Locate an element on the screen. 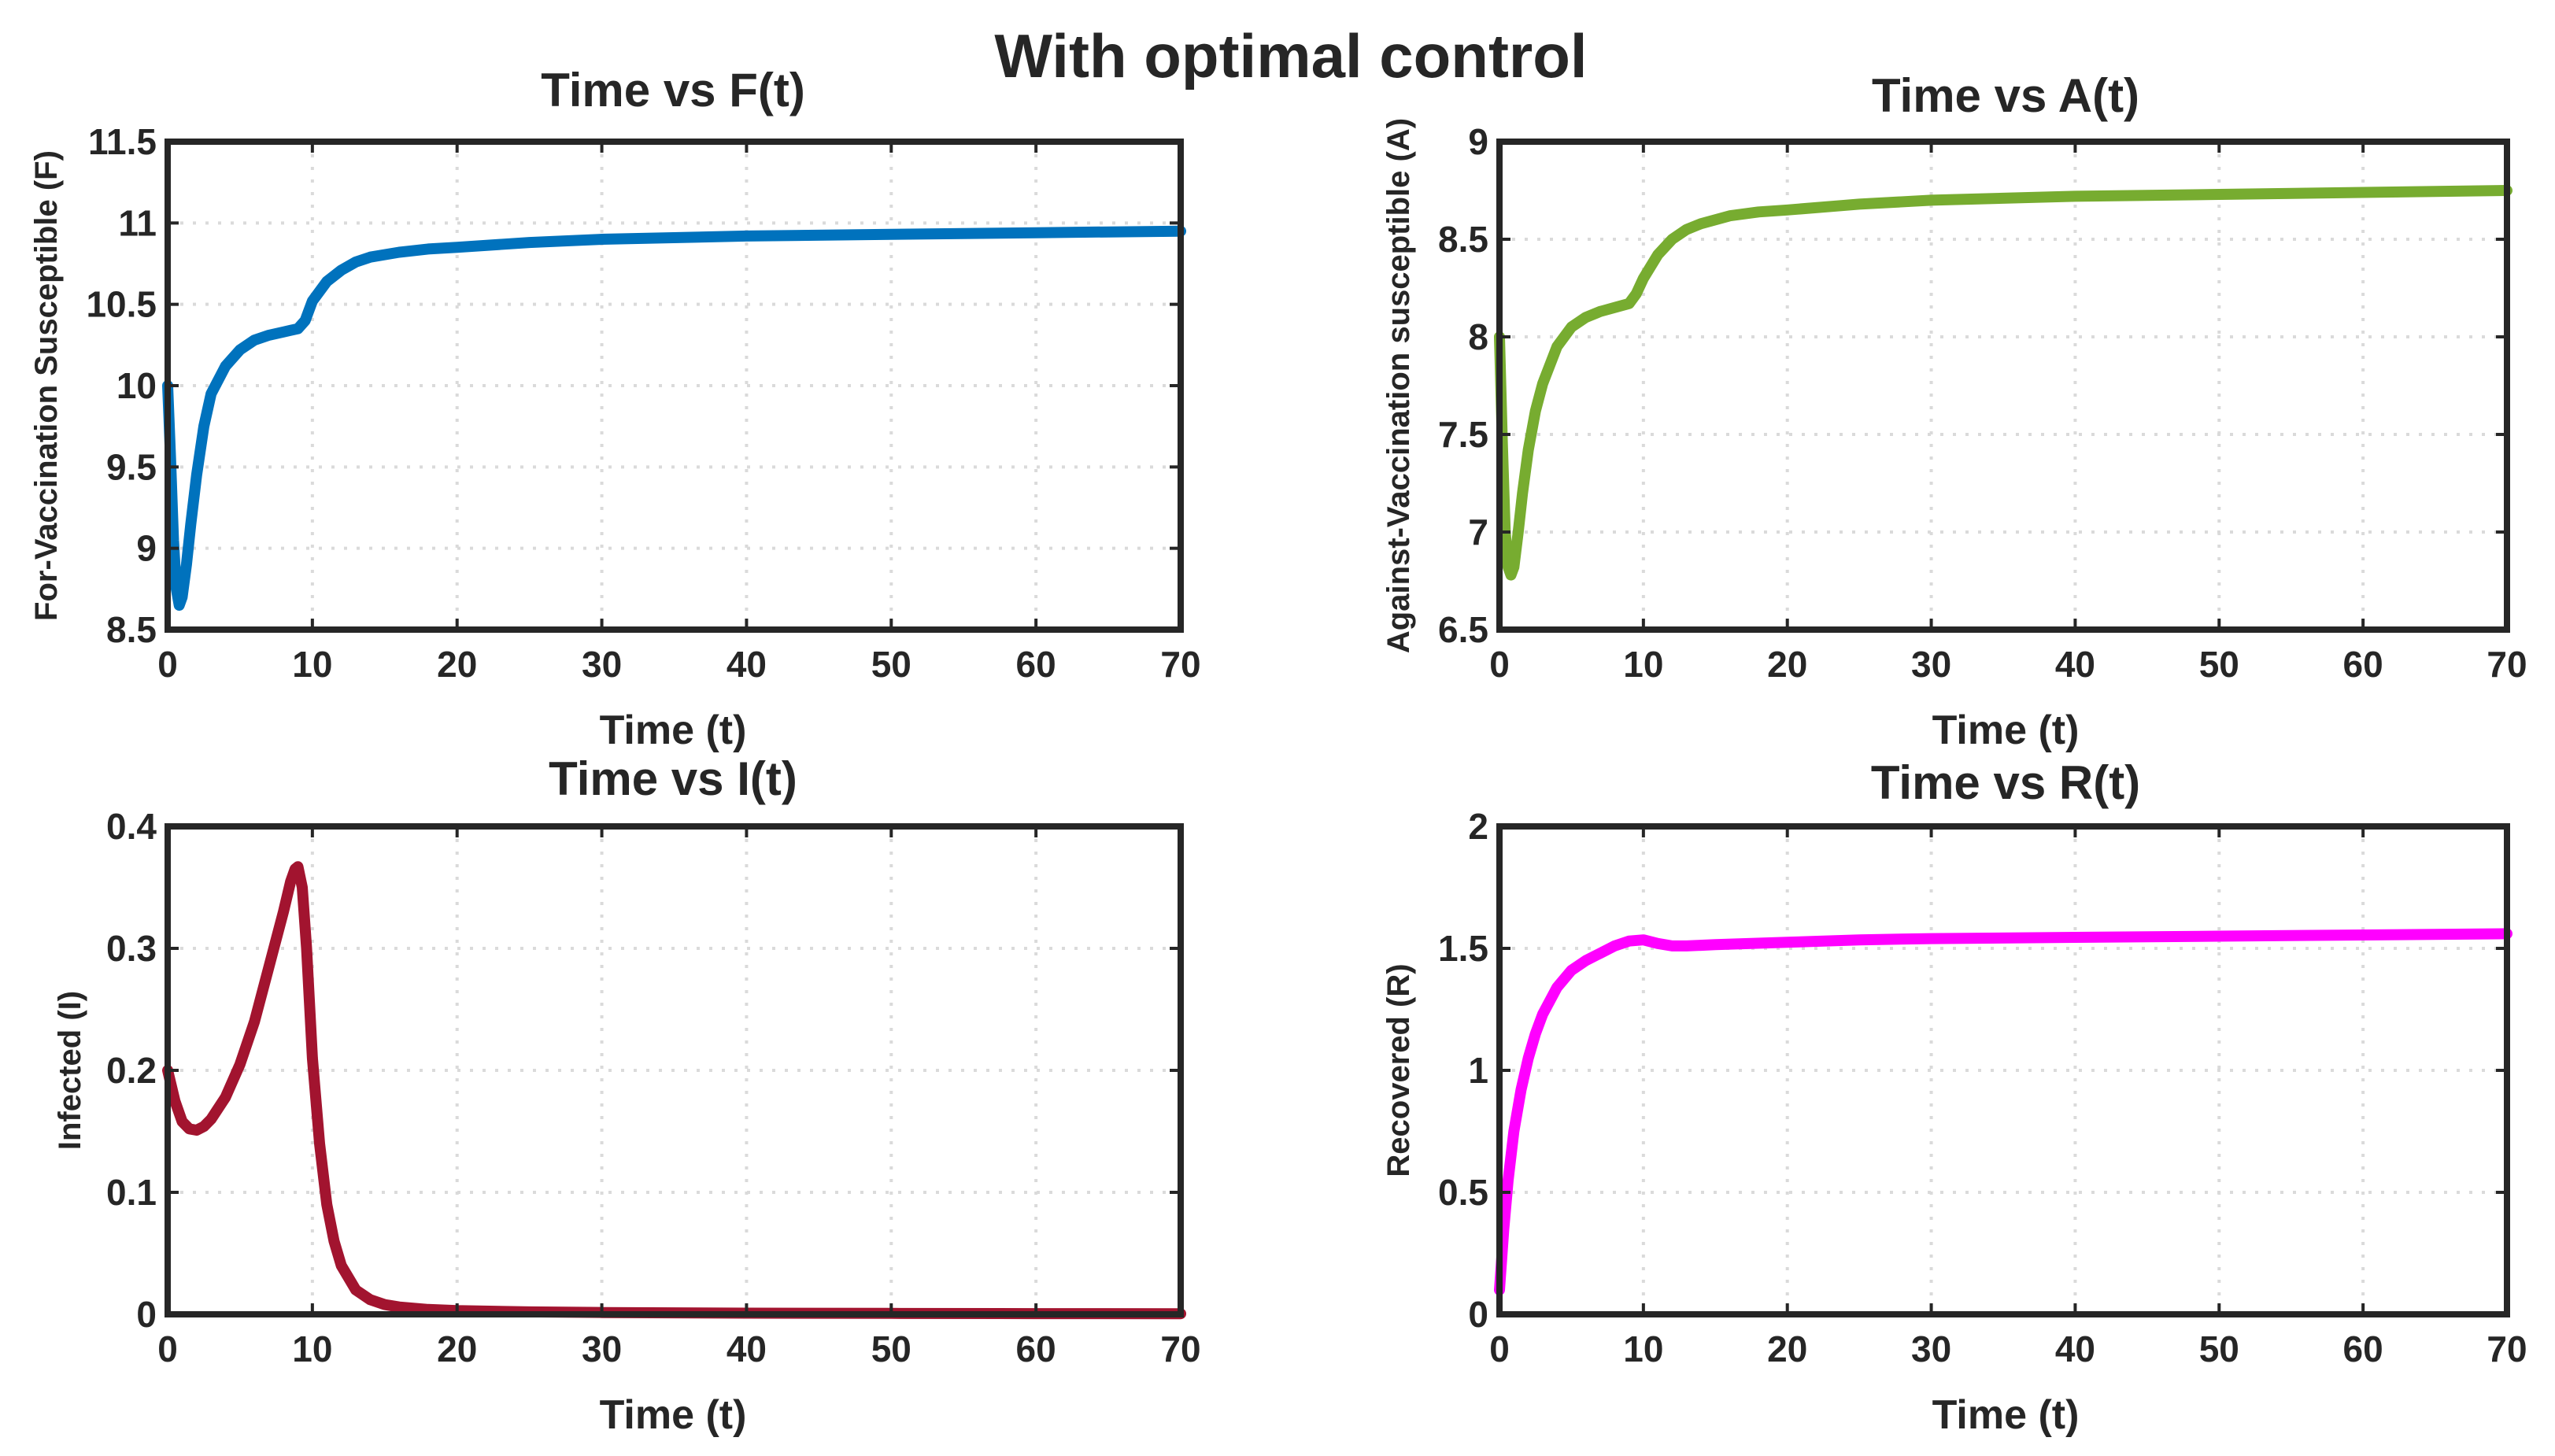  f-x-tick-label: 50 is located at coordinates (891, 664).